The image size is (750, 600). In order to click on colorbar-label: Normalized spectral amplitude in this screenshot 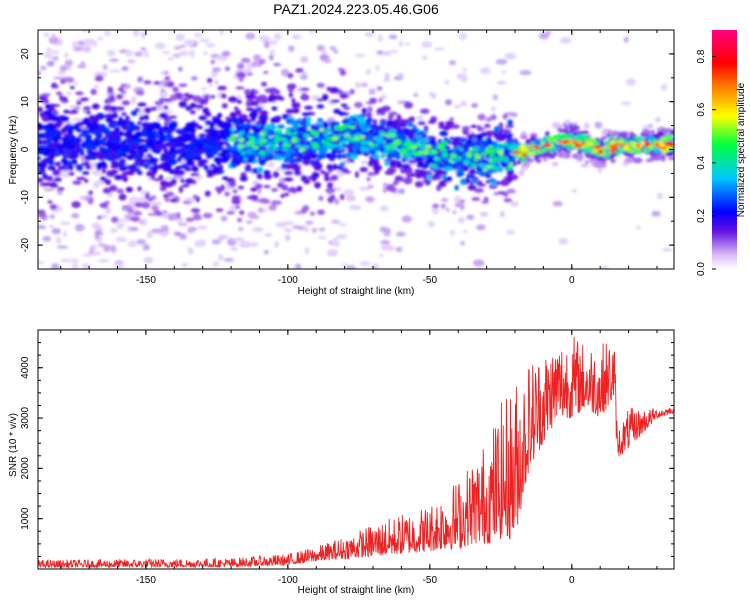, I will do `click(741, 149)`.